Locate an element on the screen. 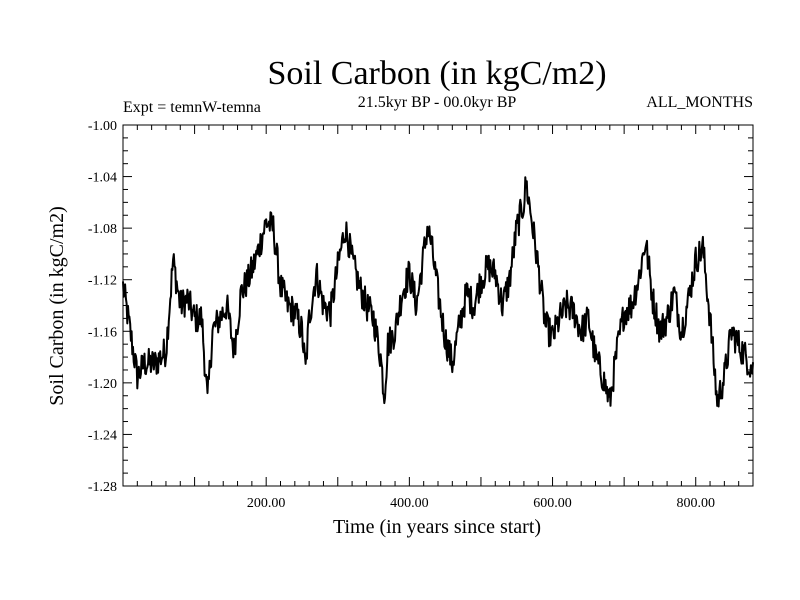  chart-subtitle: 21.5kyr BP - 00.0kyr BP is located at coordinates (437, 102).